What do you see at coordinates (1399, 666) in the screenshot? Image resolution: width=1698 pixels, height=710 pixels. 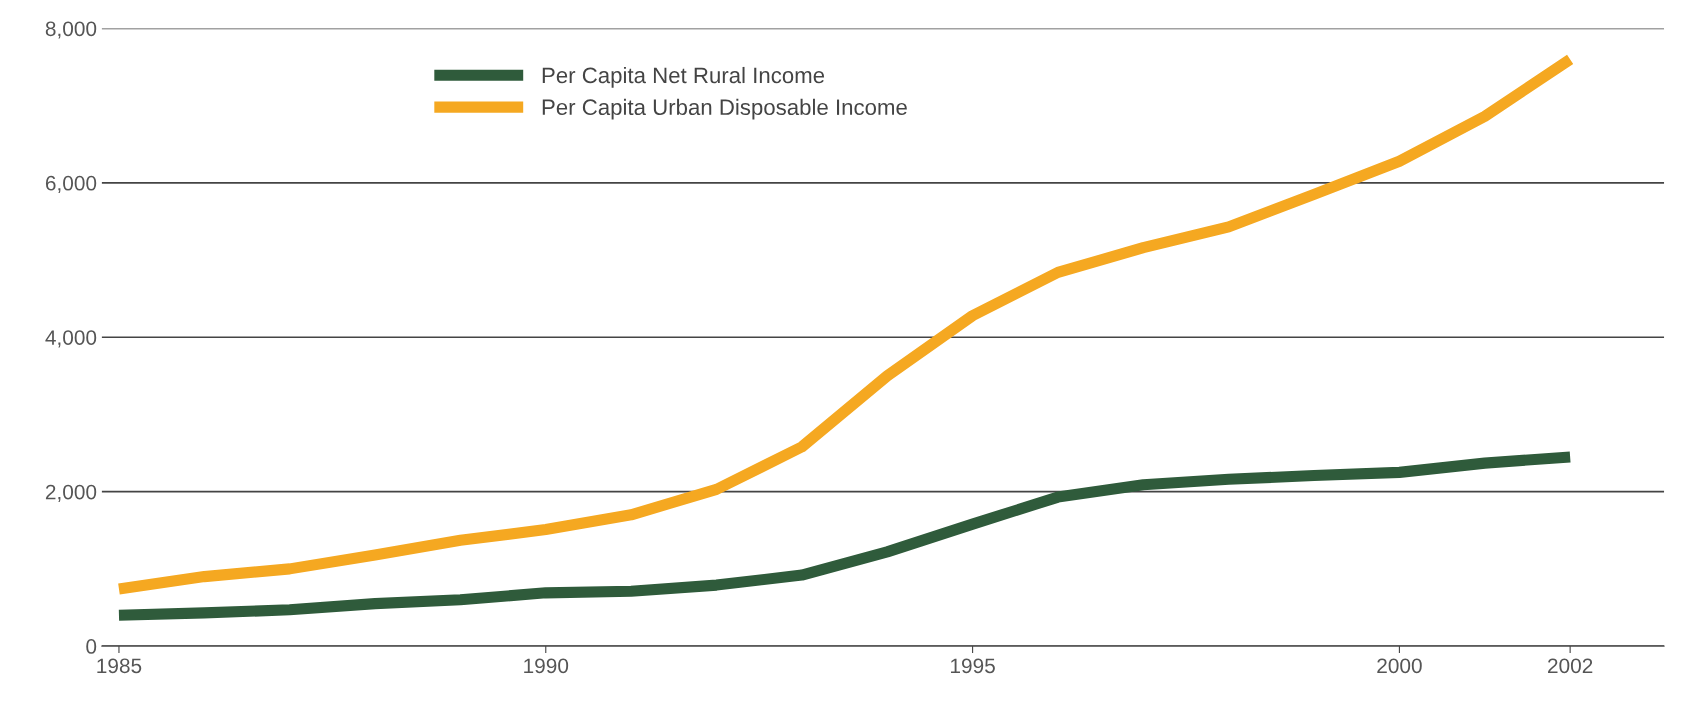 I see `x-tick-label: 2000` at bounding box center [1399, 666].